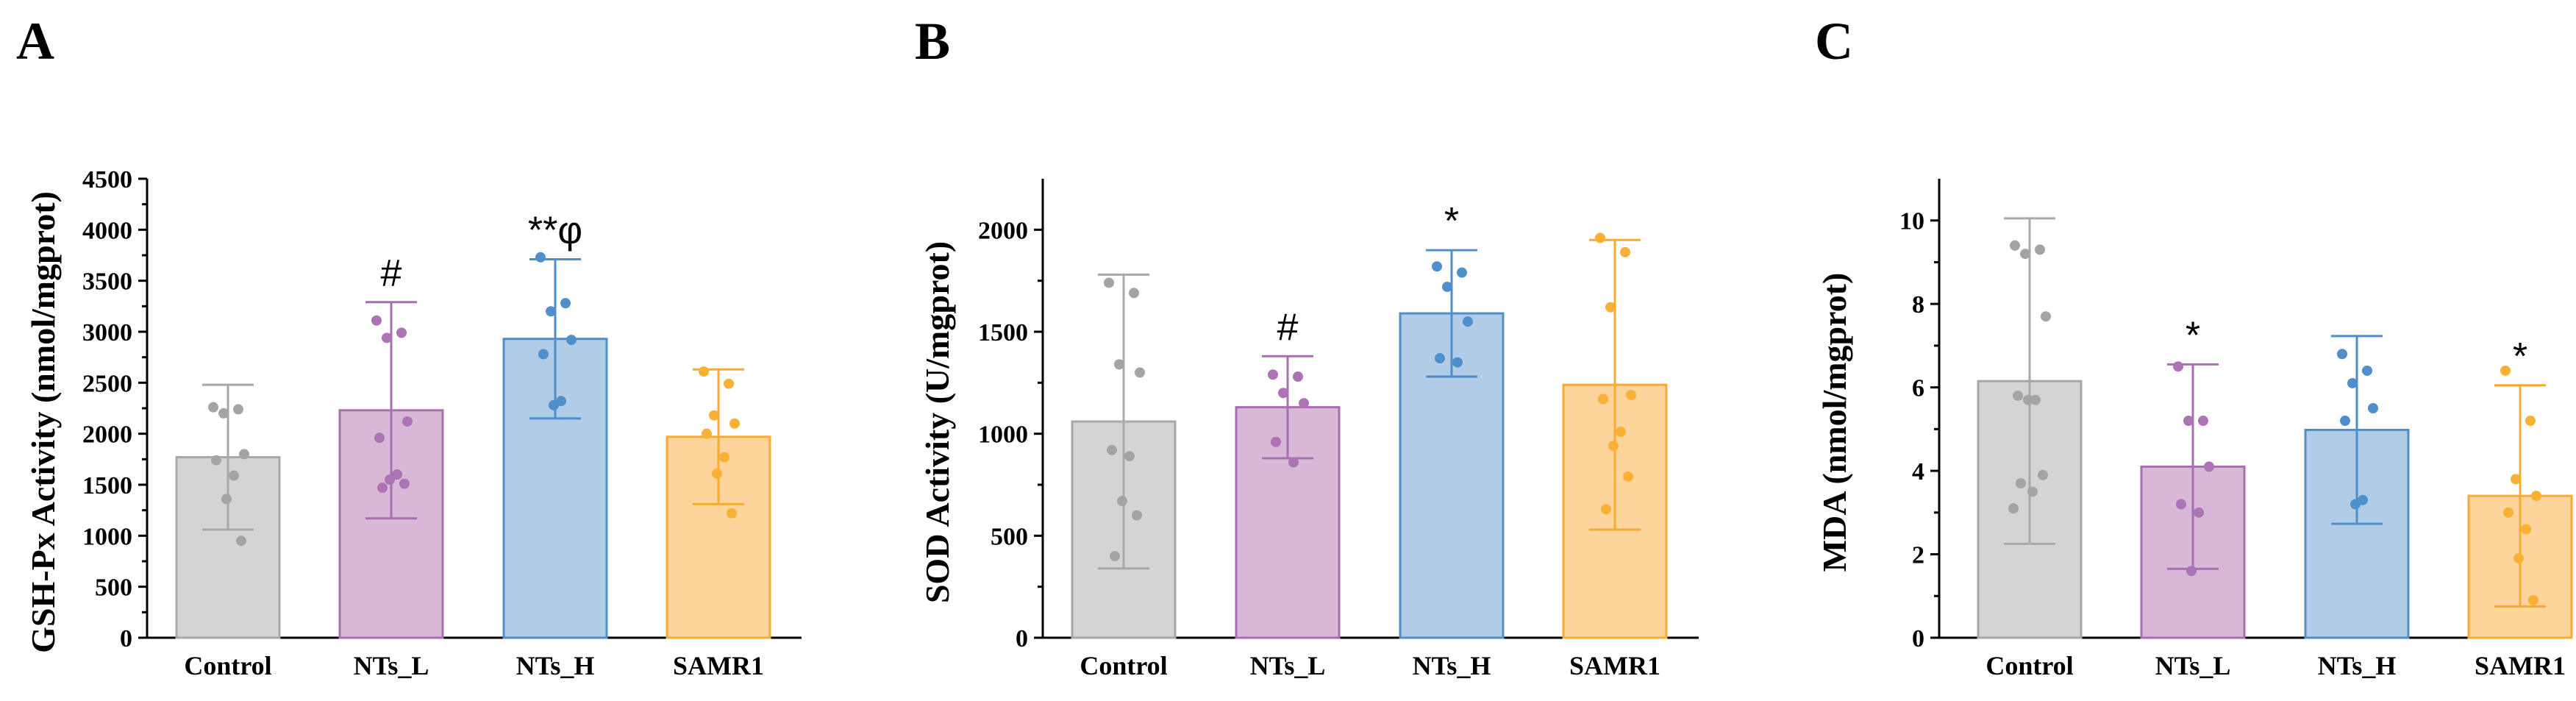  I want to click on y-tick-label: 4, so click(1918, 471).